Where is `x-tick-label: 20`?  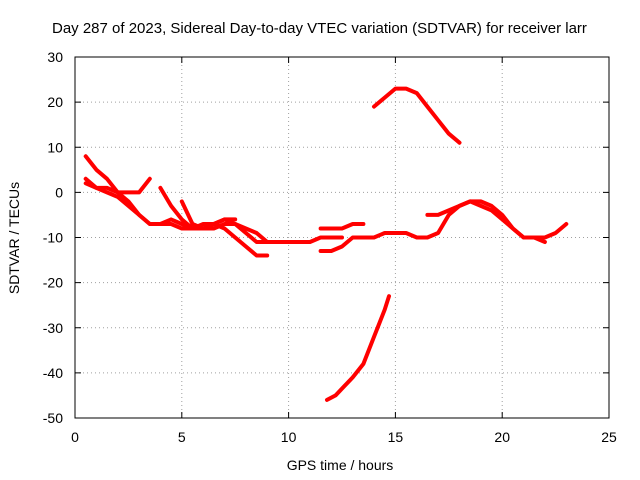 x-tick-label: 20 is located at coordinates (502, 437).